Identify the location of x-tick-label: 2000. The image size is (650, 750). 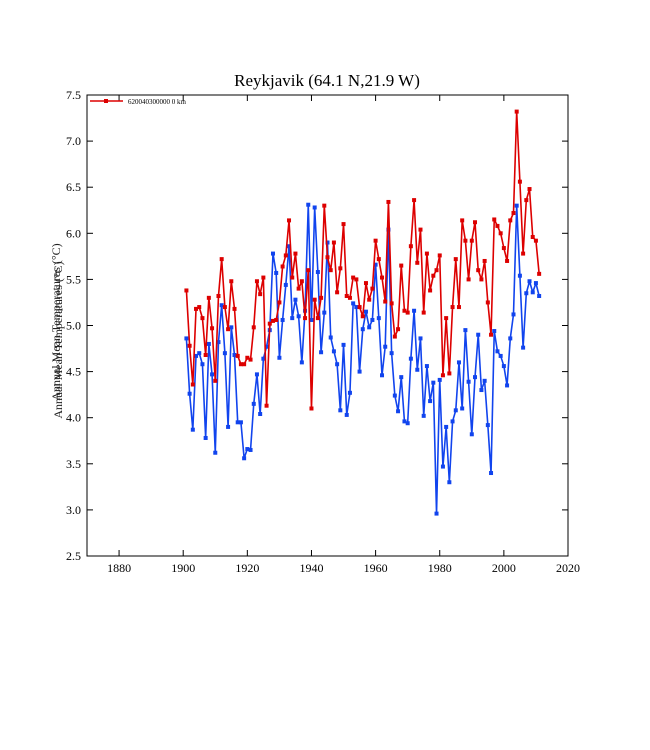
(504, 568).